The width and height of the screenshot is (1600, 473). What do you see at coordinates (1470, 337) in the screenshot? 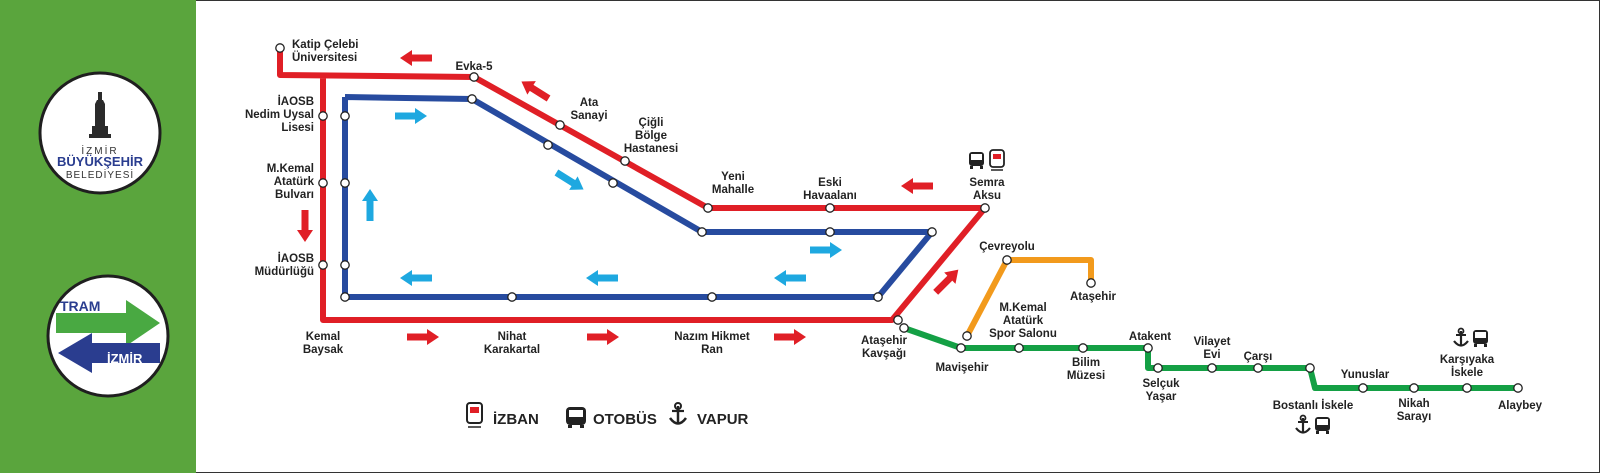
I see `karsiyaka-transfer-icons` at bounding box center [1470, 337].